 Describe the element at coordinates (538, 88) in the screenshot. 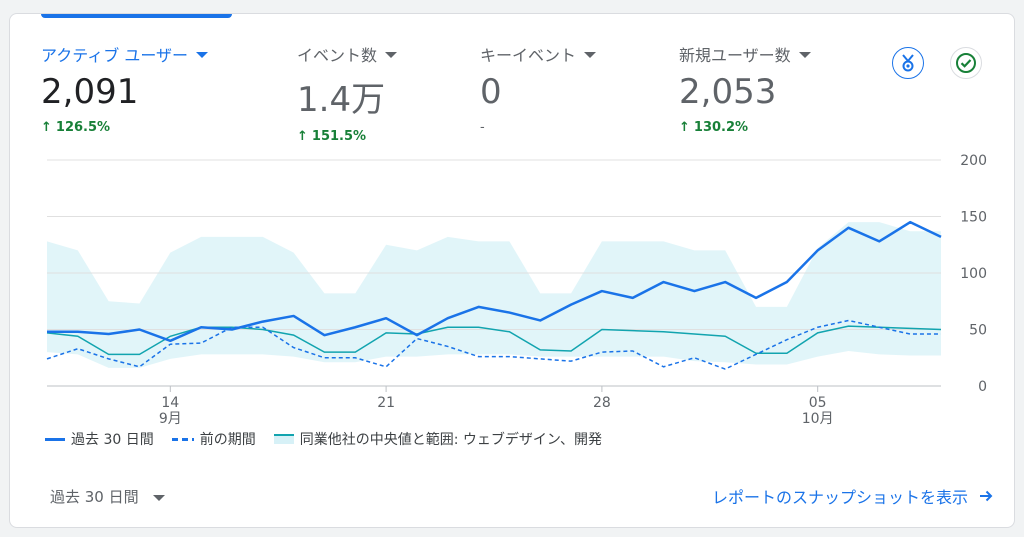

I see `metric-key-events: キーイベント 0 -` at that location.